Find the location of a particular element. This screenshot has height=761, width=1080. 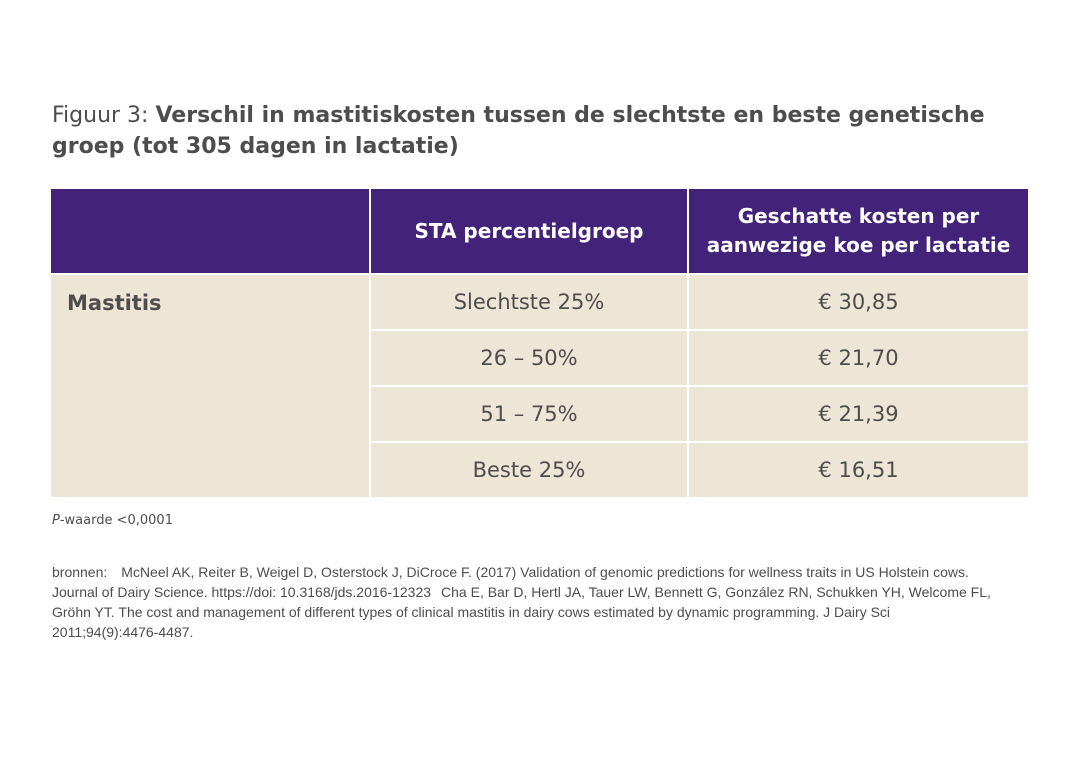

cell-group: Beste 25% is located at coordinates (529, 469).